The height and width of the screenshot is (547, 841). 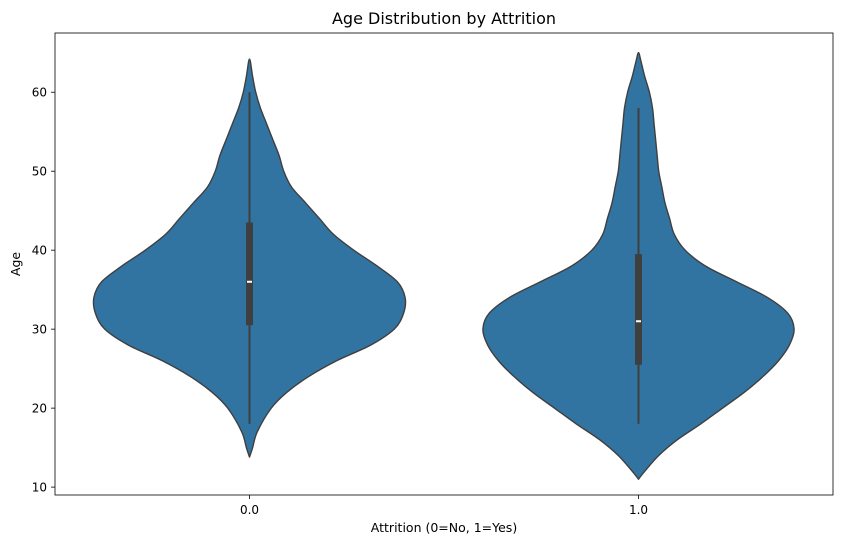 What do you see at coordinates (39, 487) in the screenshot?
I see `y-tick-label: 10` at bounding box center [39, 487].